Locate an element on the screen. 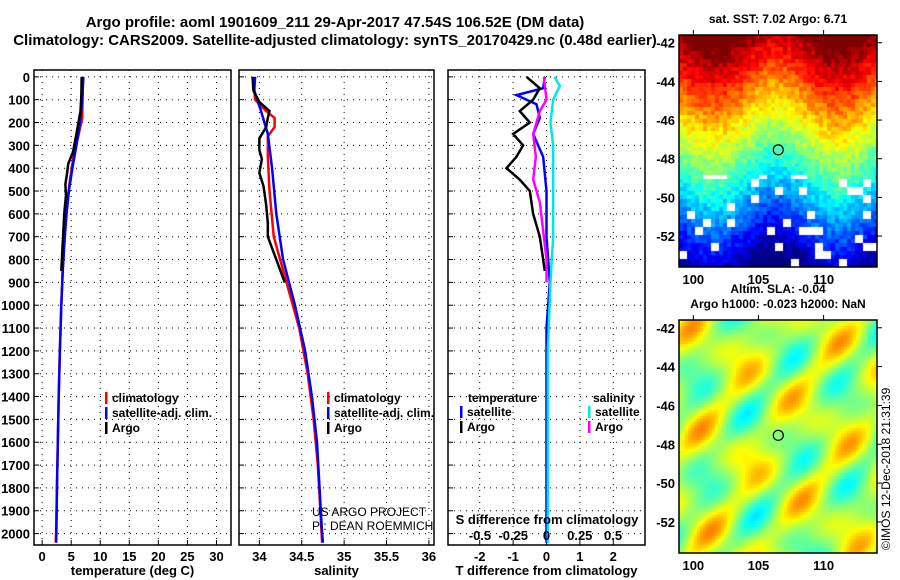 Image resolution: width=900 pixels, height=580 pixels. x-tick-label: -2 is located at coordinates (480, 556).